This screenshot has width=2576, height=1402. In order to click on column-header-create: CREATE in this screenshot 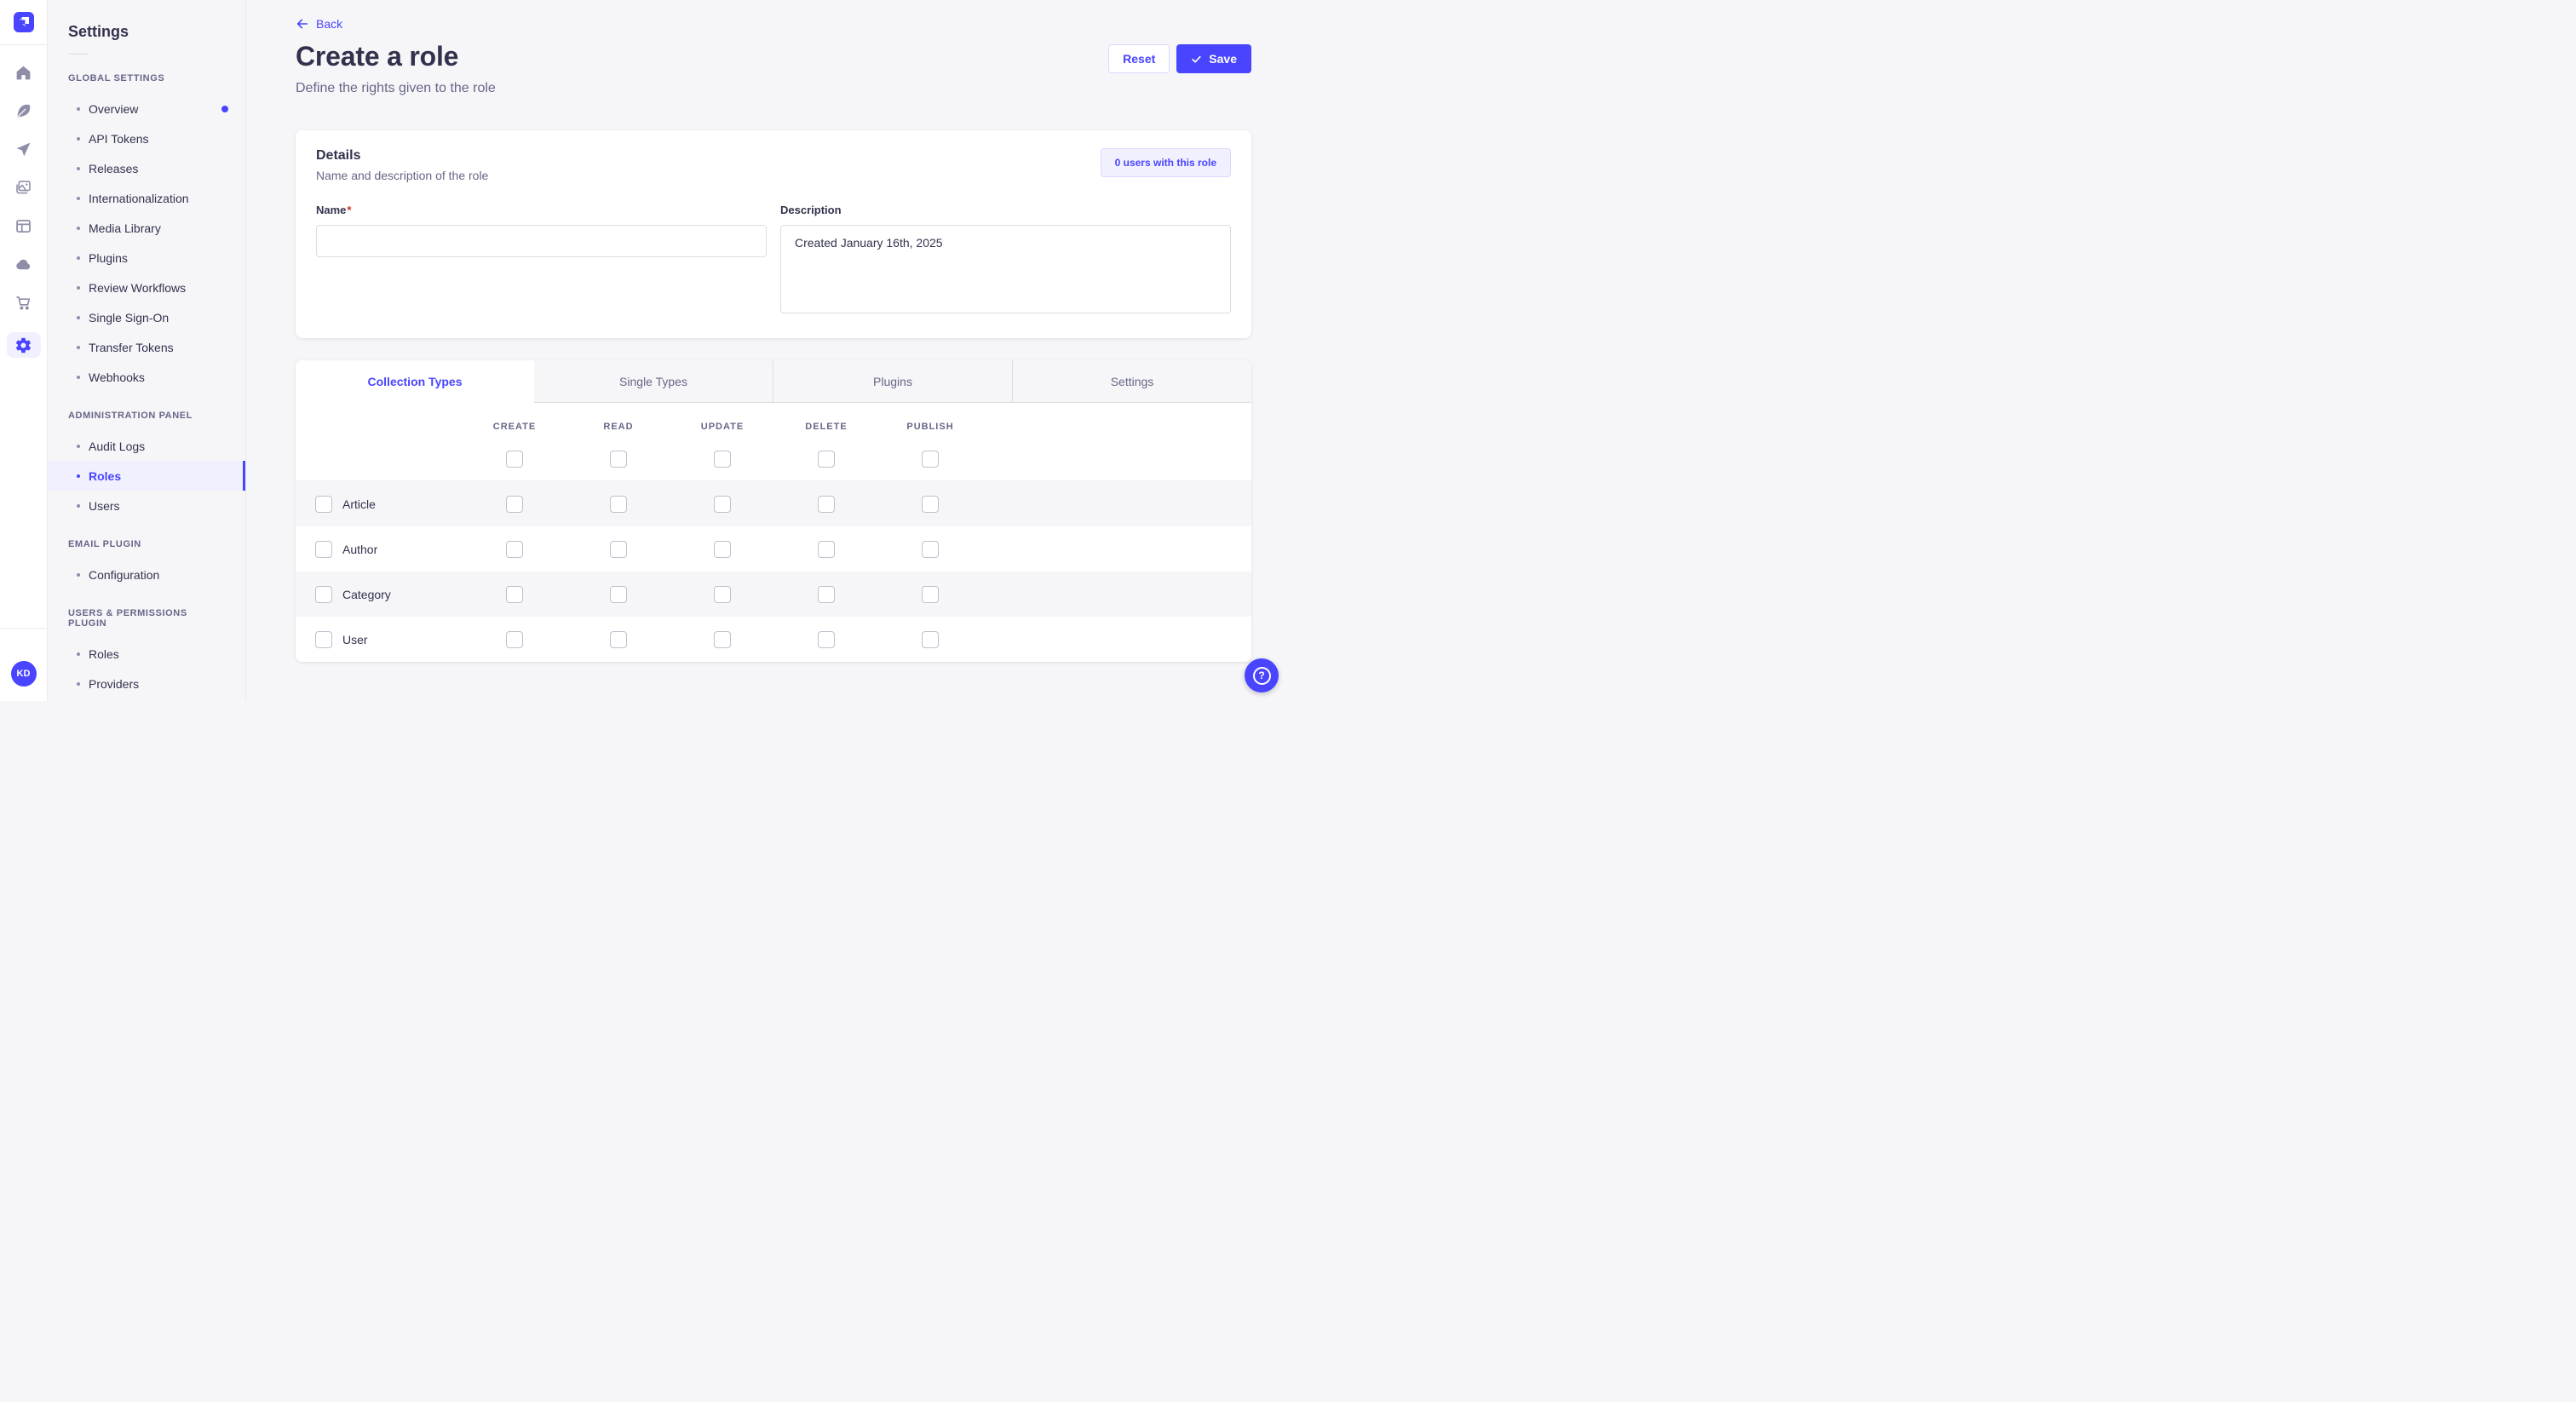, I will do `click(514, 427)`.